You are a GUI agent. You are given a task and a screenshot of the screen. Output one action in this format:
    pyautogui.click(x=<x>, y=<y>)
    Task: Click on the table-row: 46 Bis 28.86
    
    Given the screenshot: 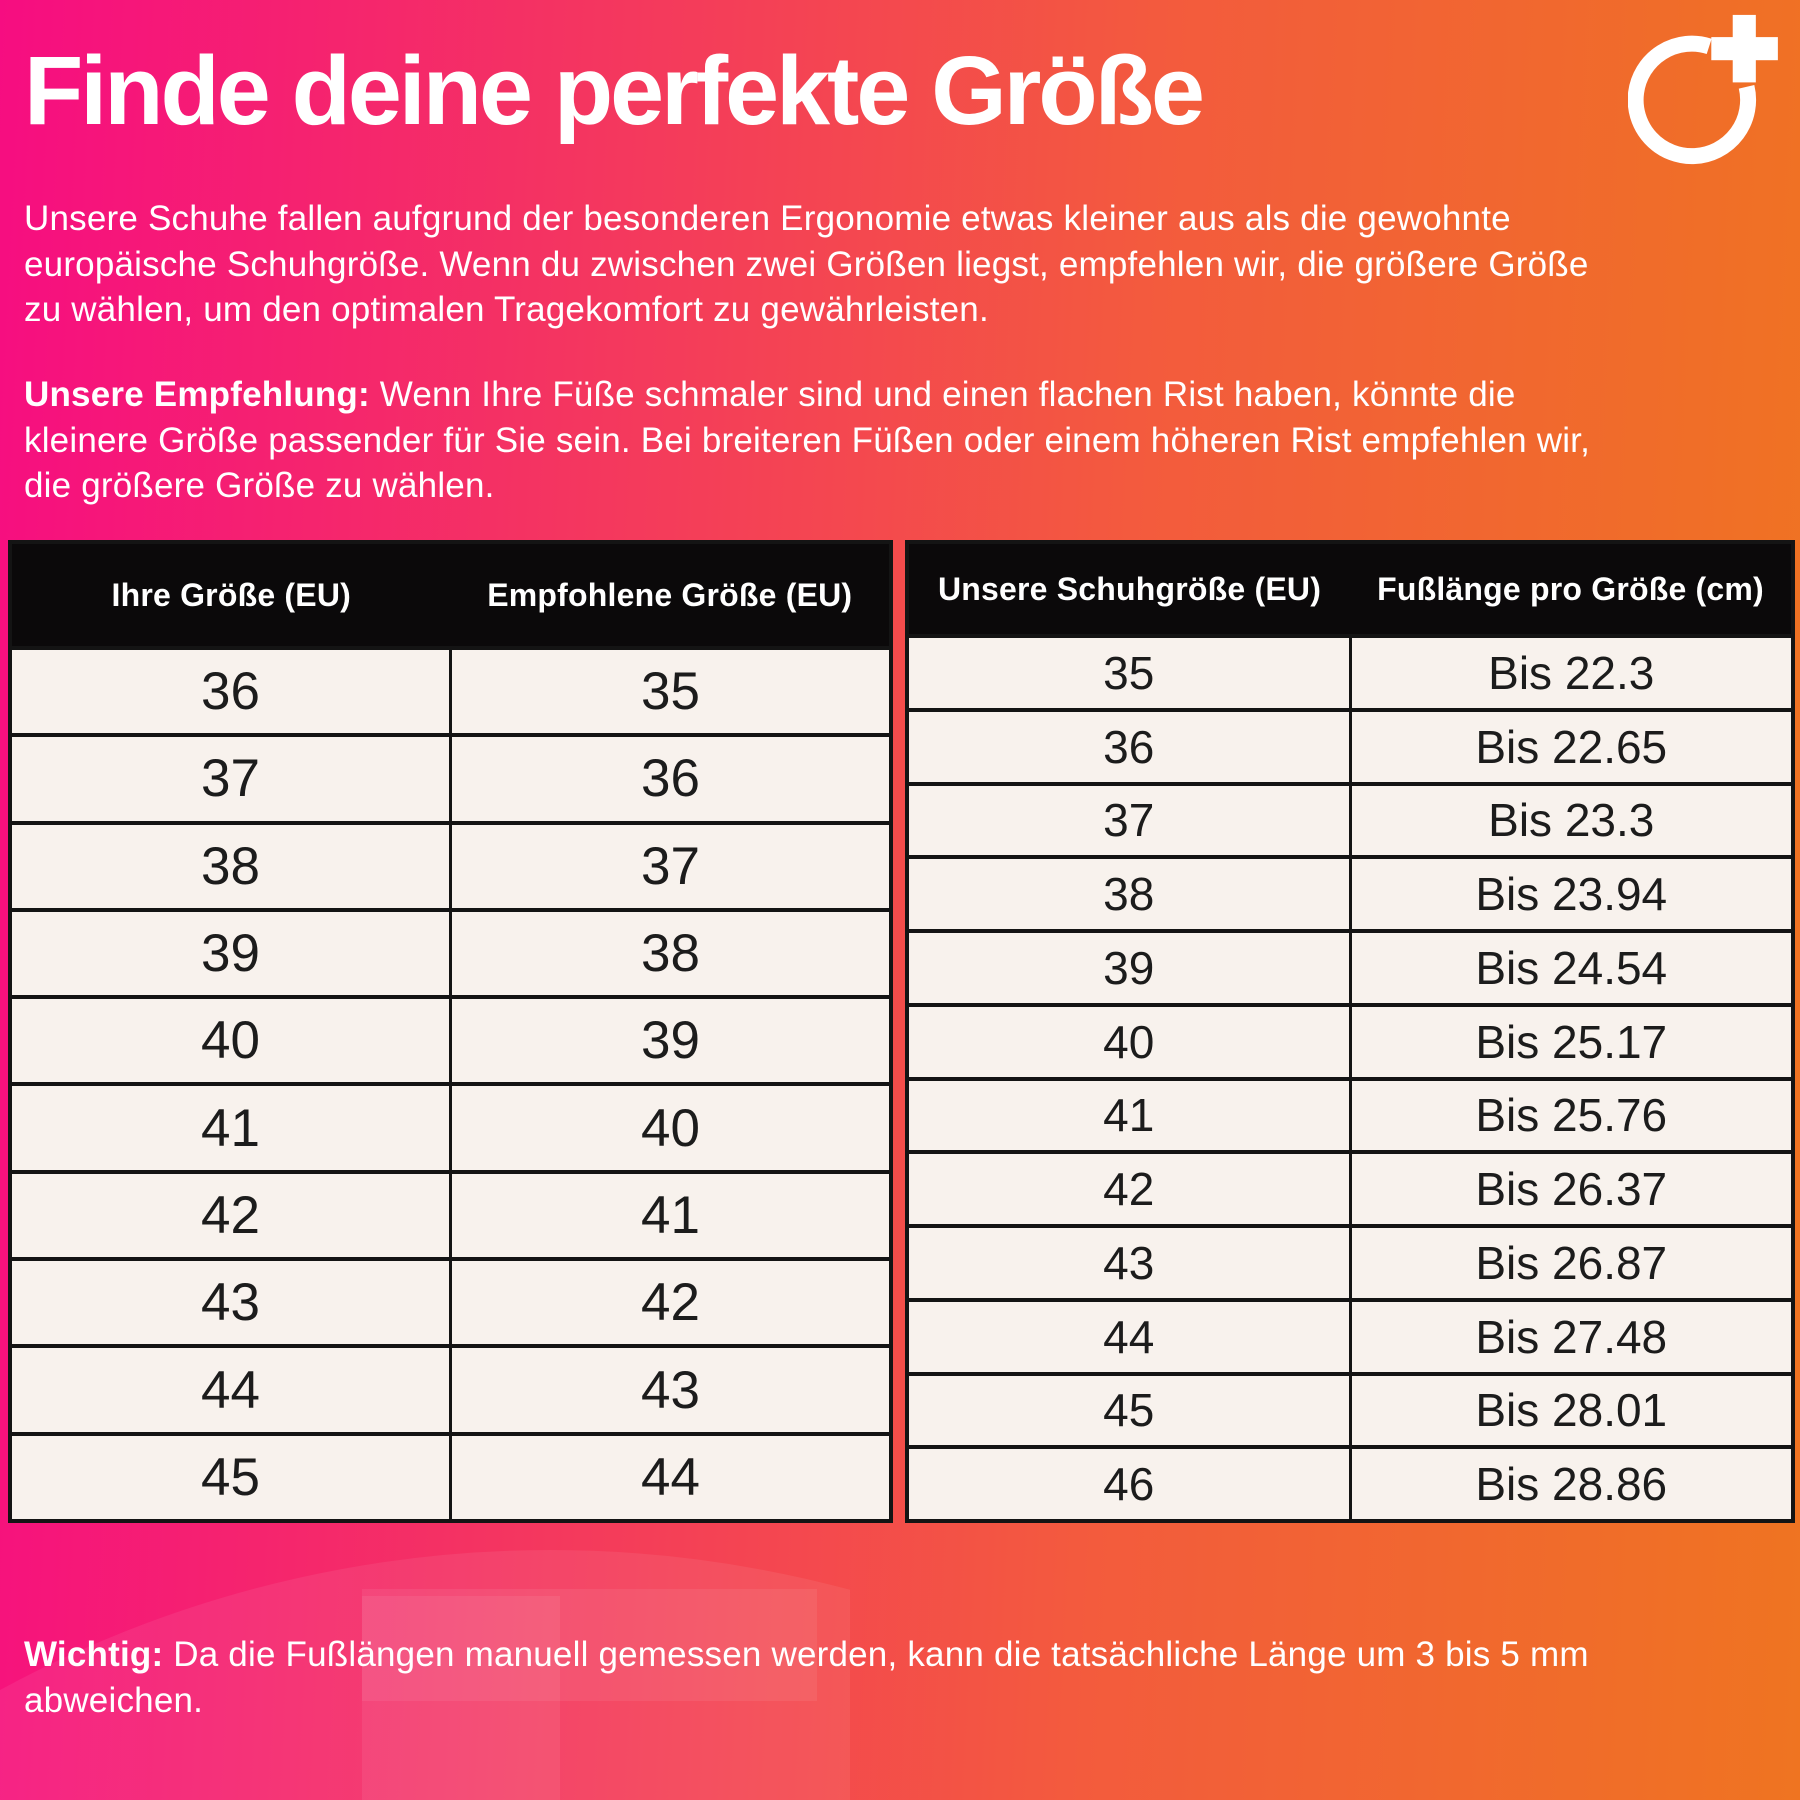 What is the action you would take?
    pyautogui.click(x=1350, y=1482)
    